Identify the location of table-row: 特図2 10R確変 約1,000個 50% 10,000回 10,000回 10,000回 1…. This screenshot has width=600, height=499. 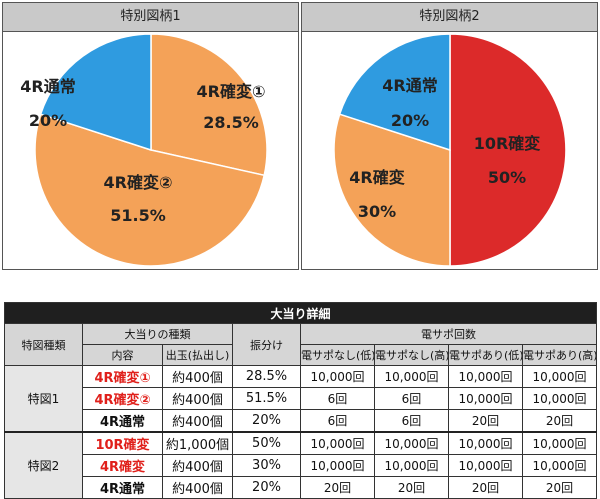
(301, 465).